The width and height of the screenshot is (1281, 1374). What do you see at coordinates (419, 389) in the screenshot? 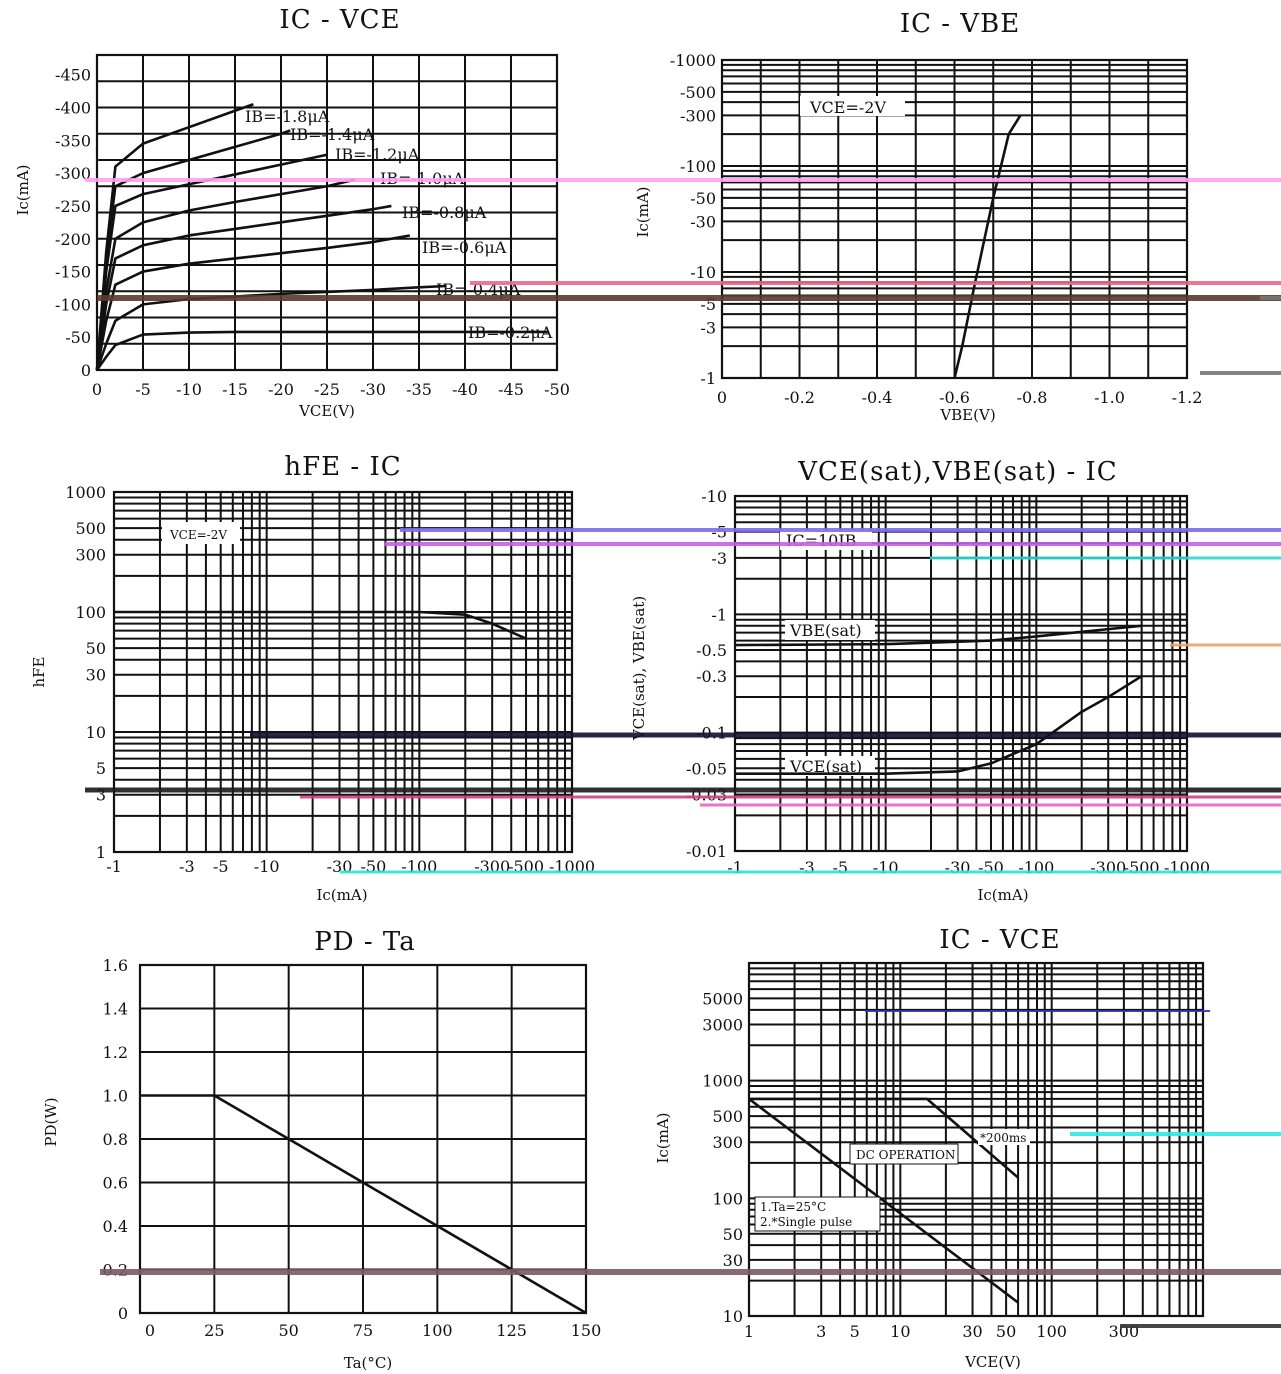
I see `x-tick-label: -35` at bounding box center [419, 389].